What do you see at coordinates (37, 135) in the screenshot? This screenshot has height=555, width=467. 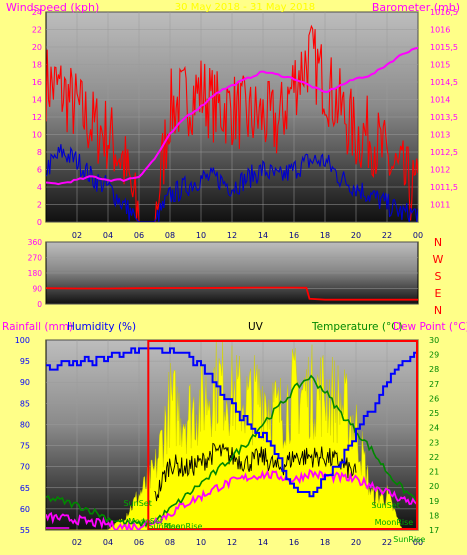 I see `wind-y-tick-label: 10` at bounding box center [37, 135].